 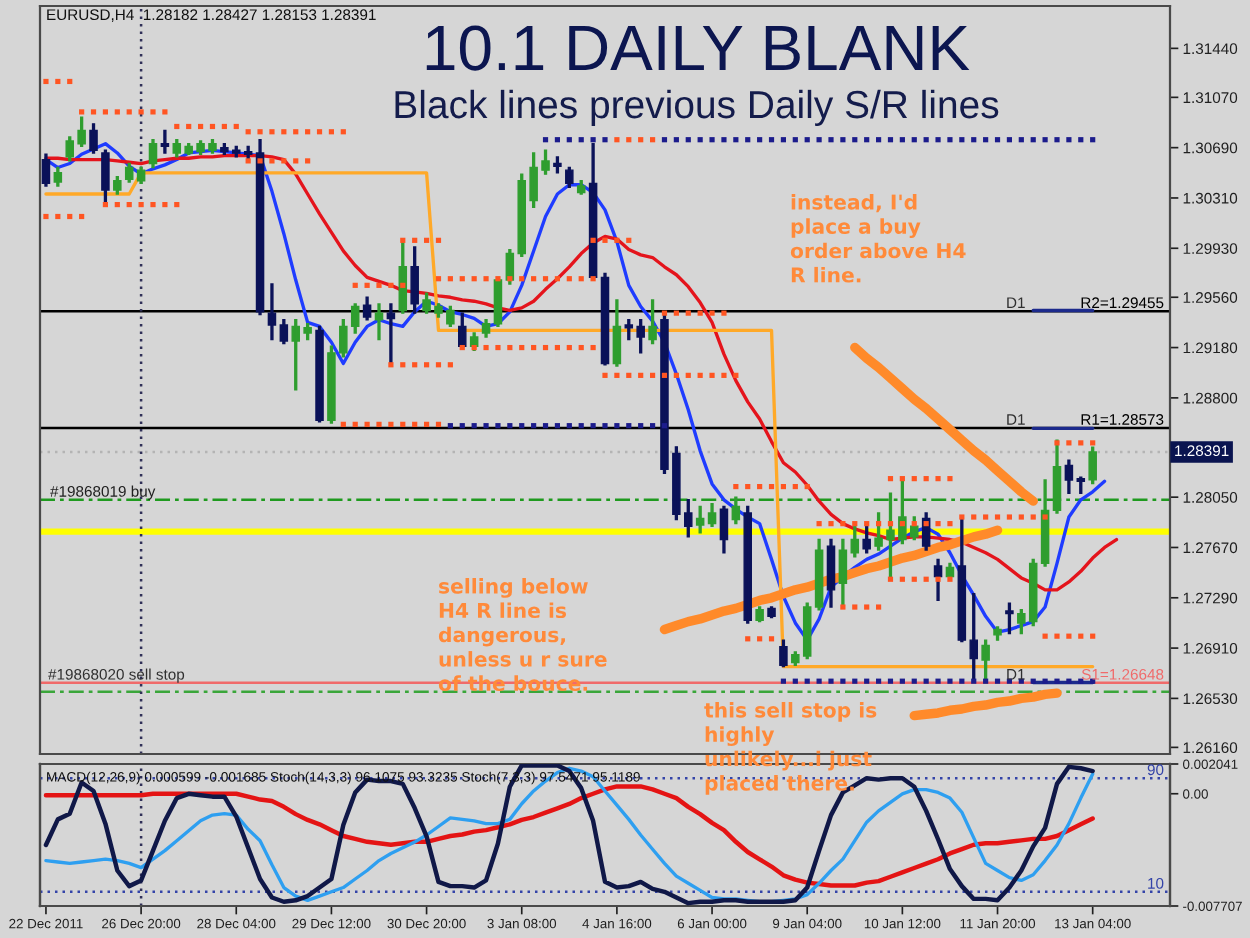 I want to click on text: Black lines previous Daily S/R lines, so click(x=697, y=108).